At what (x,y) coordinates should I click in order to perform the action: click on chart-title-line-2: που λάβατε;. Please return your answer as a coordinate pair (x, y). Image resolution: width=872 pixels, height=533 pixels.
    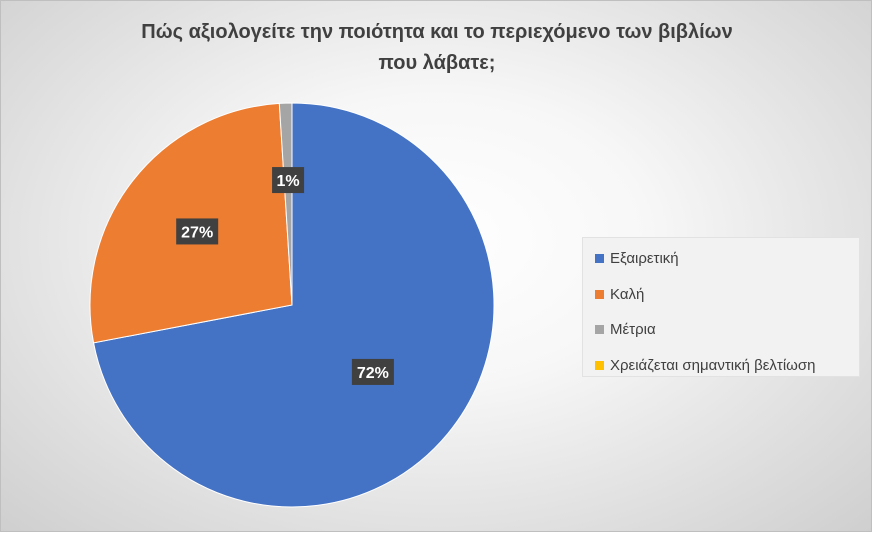
    Looking at the image, I should click on (437, 63).